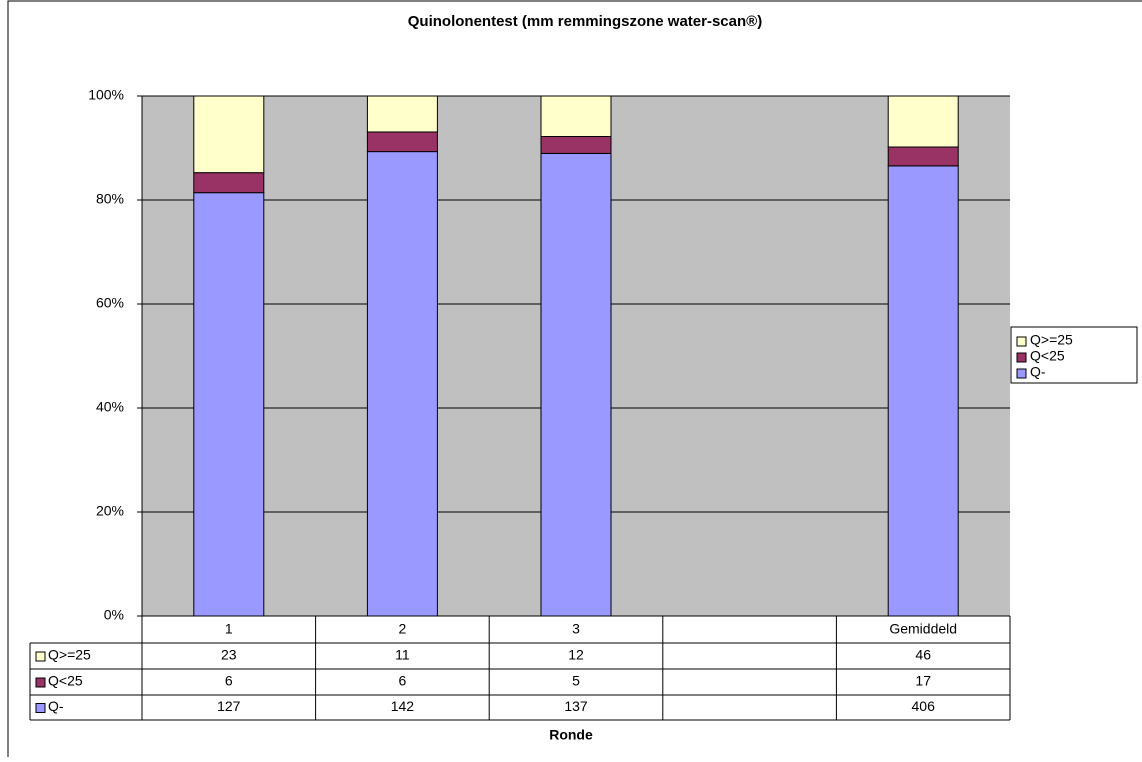  I want to click on table-value: 142, so click(403, 706).